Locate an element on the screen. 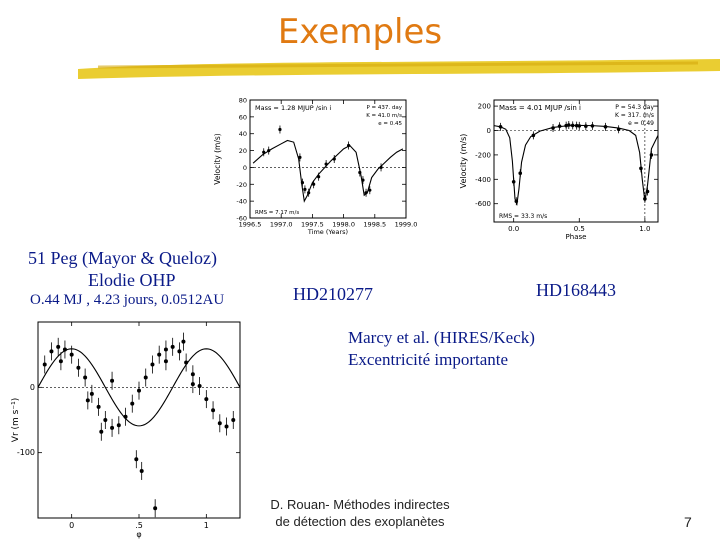  x-tick-label: 0 is located at coordinates (71, 525).